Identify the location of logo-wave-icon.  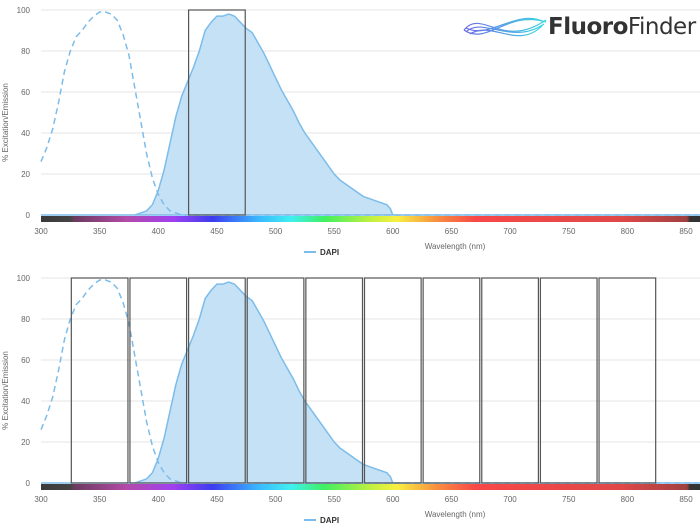
(505, 27).